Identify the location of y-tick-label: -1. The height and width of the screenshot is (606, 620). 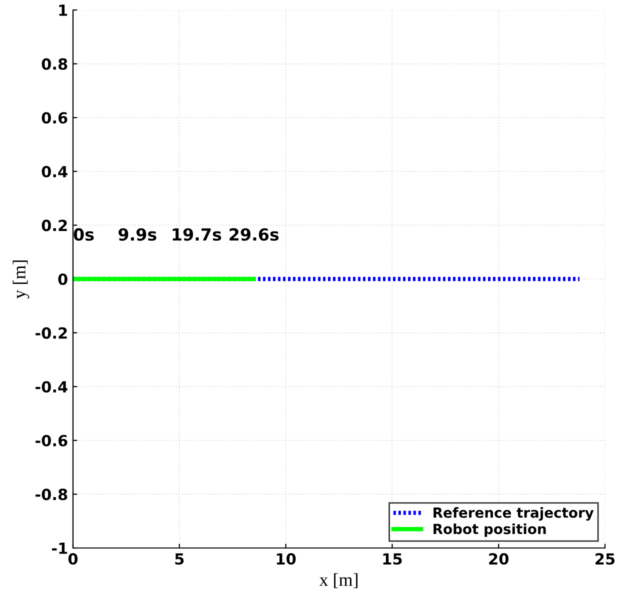
(60, 548).